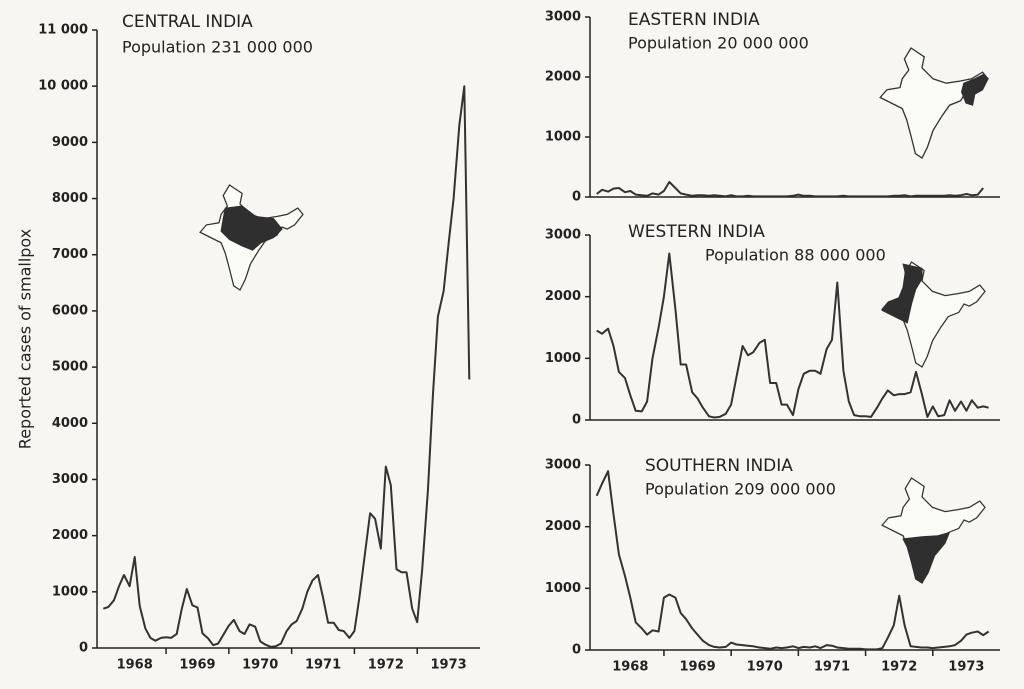 Image resolution: width=1024 pixels, height=689 pixels. Describe the element at coordinates (795, 255) in the screenshot. I see `chart-subtitle: Population 88 000 000` at that location.